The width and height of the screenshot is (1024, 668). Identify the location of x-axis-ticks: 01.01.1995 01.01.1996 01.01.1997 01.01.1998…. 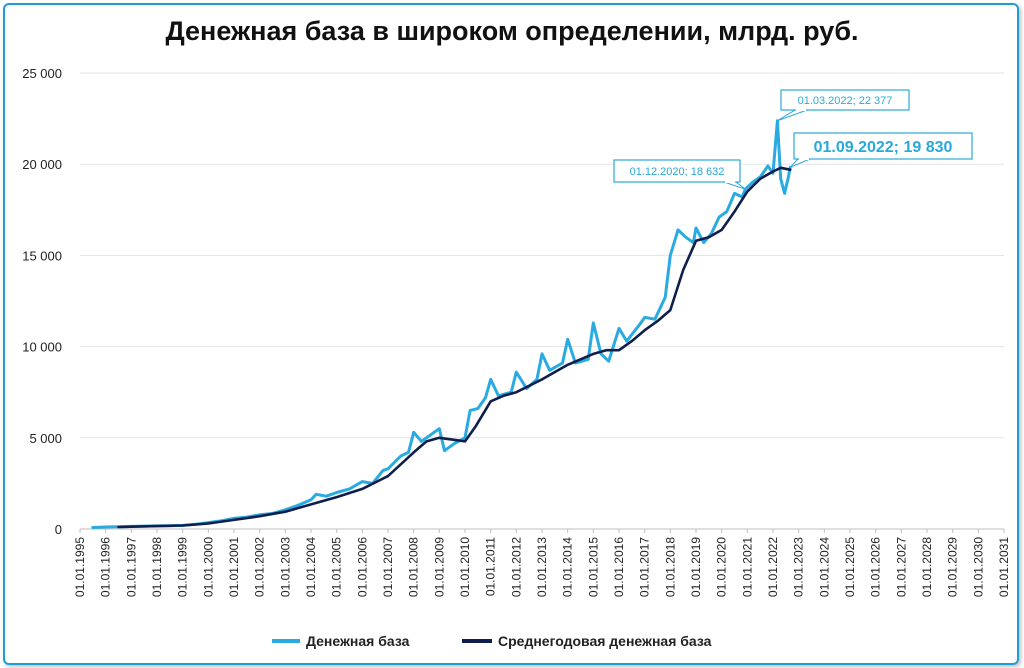
(542, 563).